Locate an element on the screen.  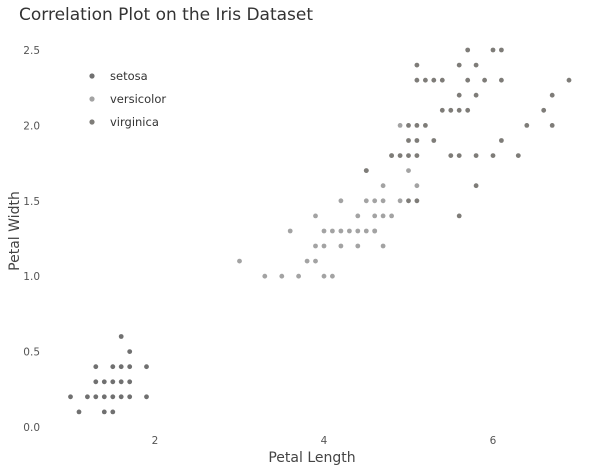
y-axis-ticks: 0.0 0.5 1.0 1.5 2.0 2.5 is located at coordinates (31, 239).